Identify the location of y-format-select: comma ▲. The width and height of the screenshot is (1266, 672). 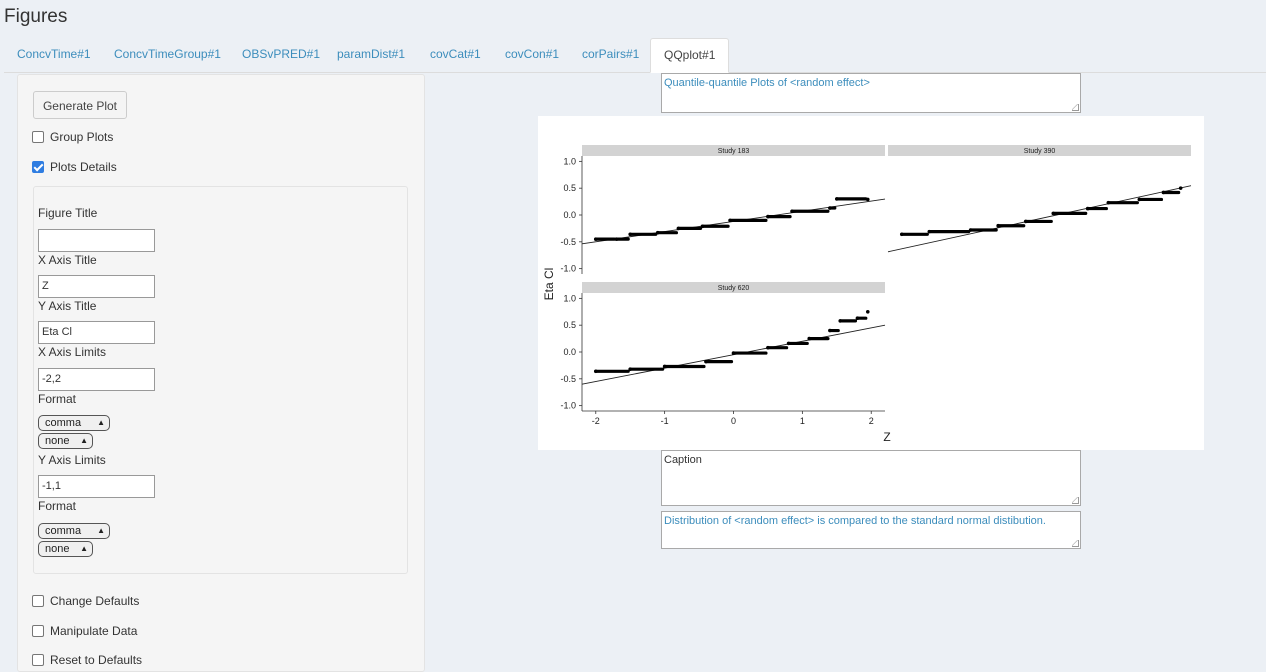
(74, 531).